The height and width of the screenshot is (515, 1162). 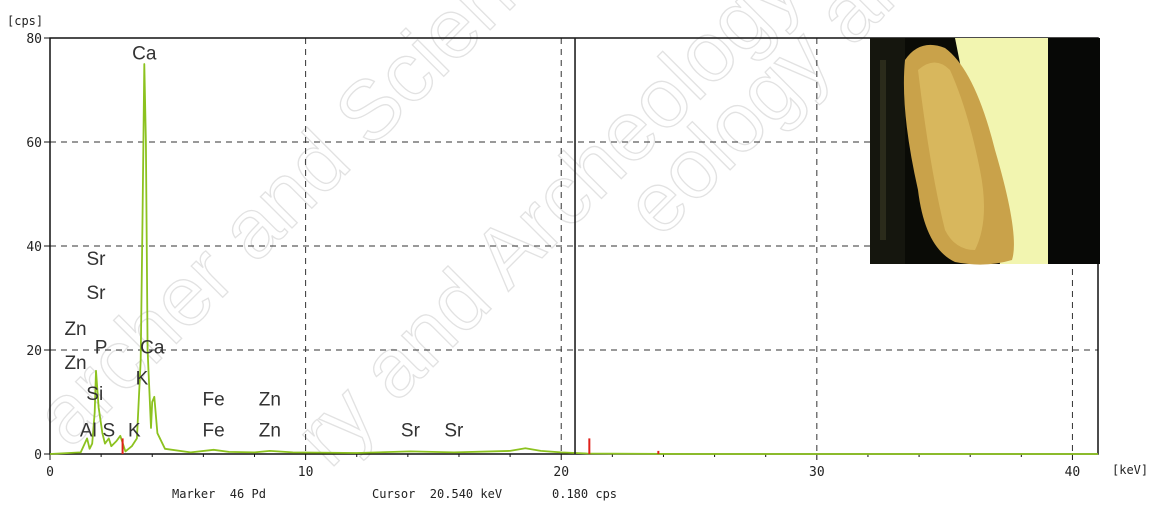 I want to click on y-tick-label: 80, so click(x=34, y=39).